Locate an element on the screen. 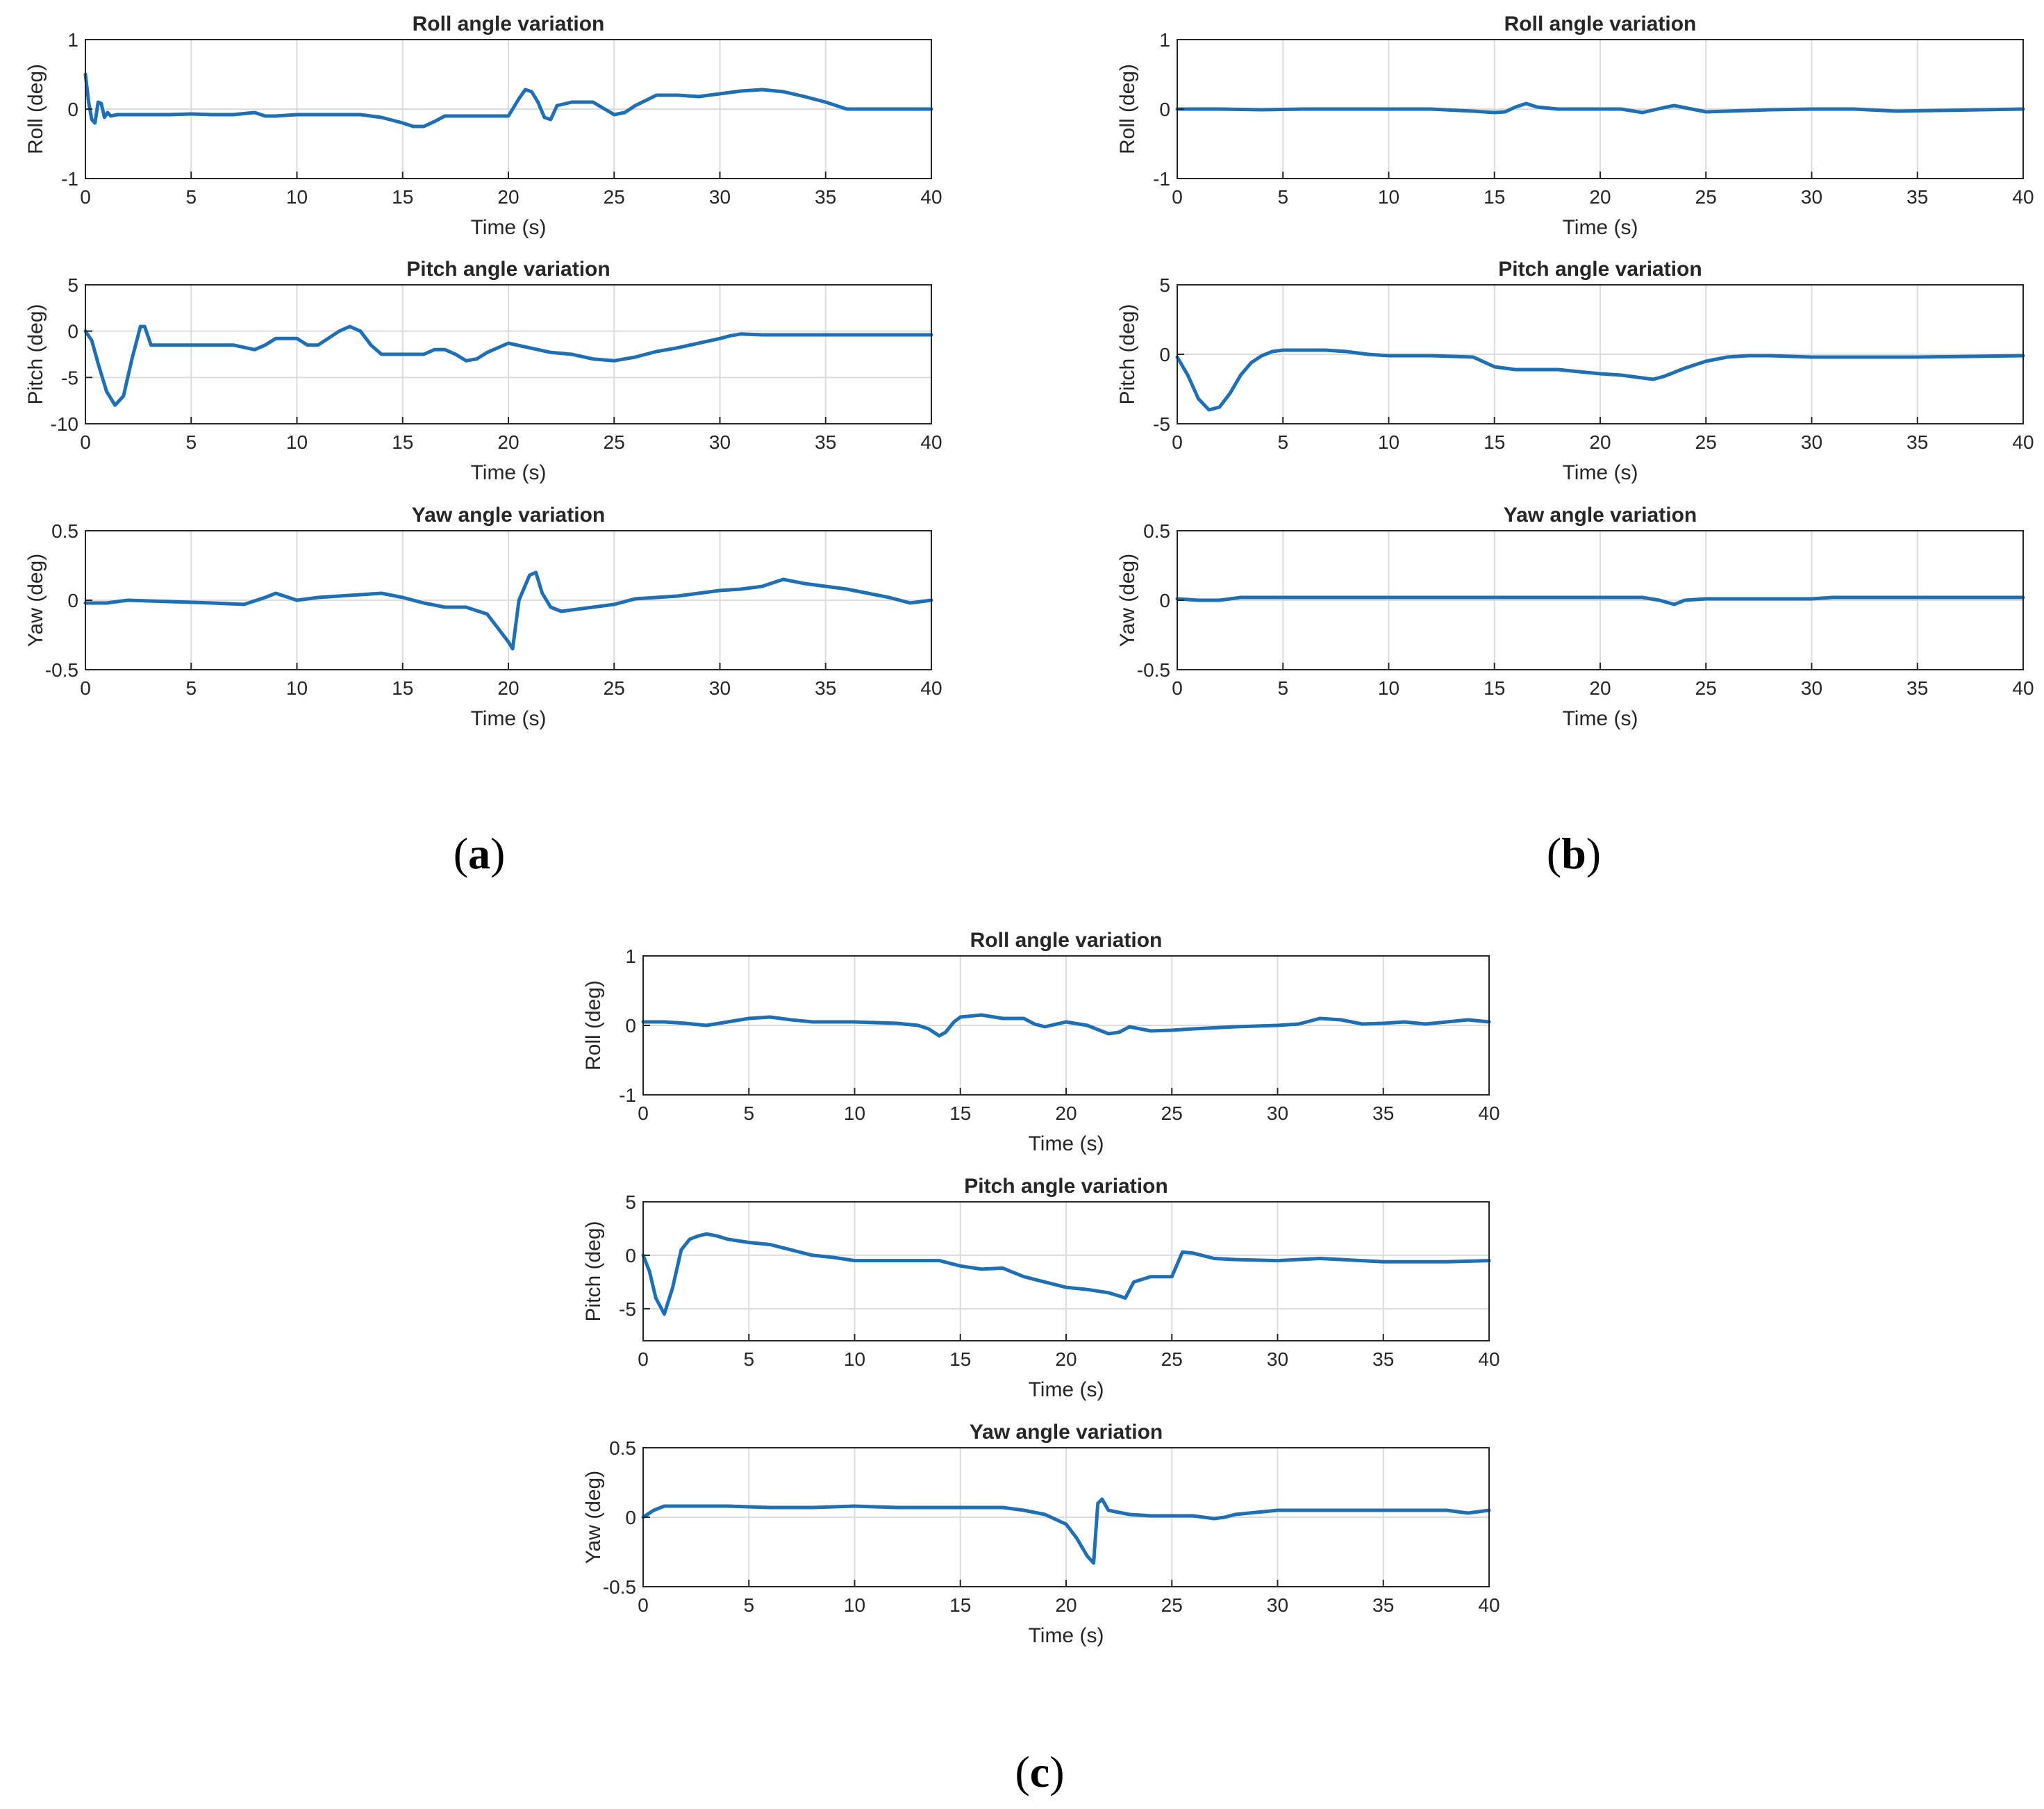 This screenshot has width=2044, height=1809. y-tick-label: -1 is located at coordinates (69, 179).